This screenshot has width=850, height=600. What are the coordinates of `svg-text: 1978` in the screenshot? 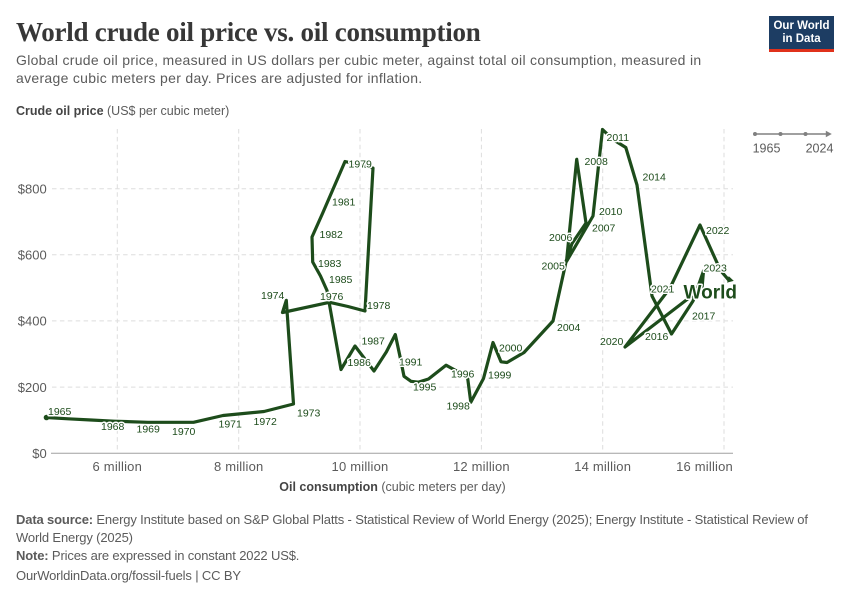 It's located at (379, 306).